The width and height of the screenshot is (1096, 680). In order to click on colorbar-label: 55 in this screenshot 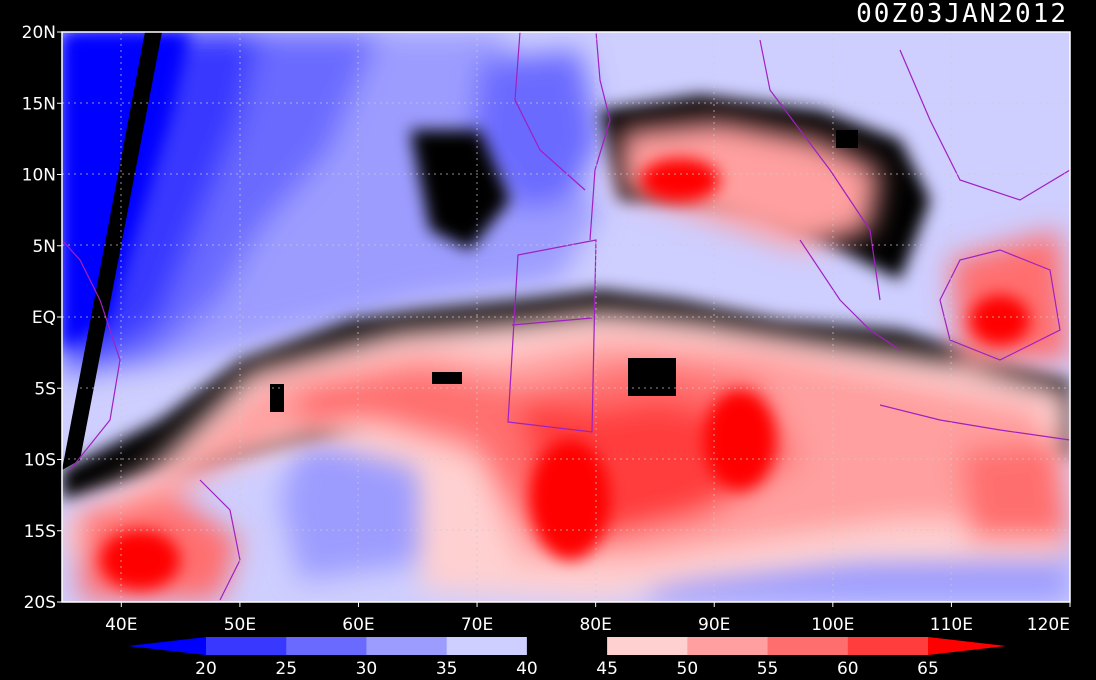, I will do `click(768, 669)`.